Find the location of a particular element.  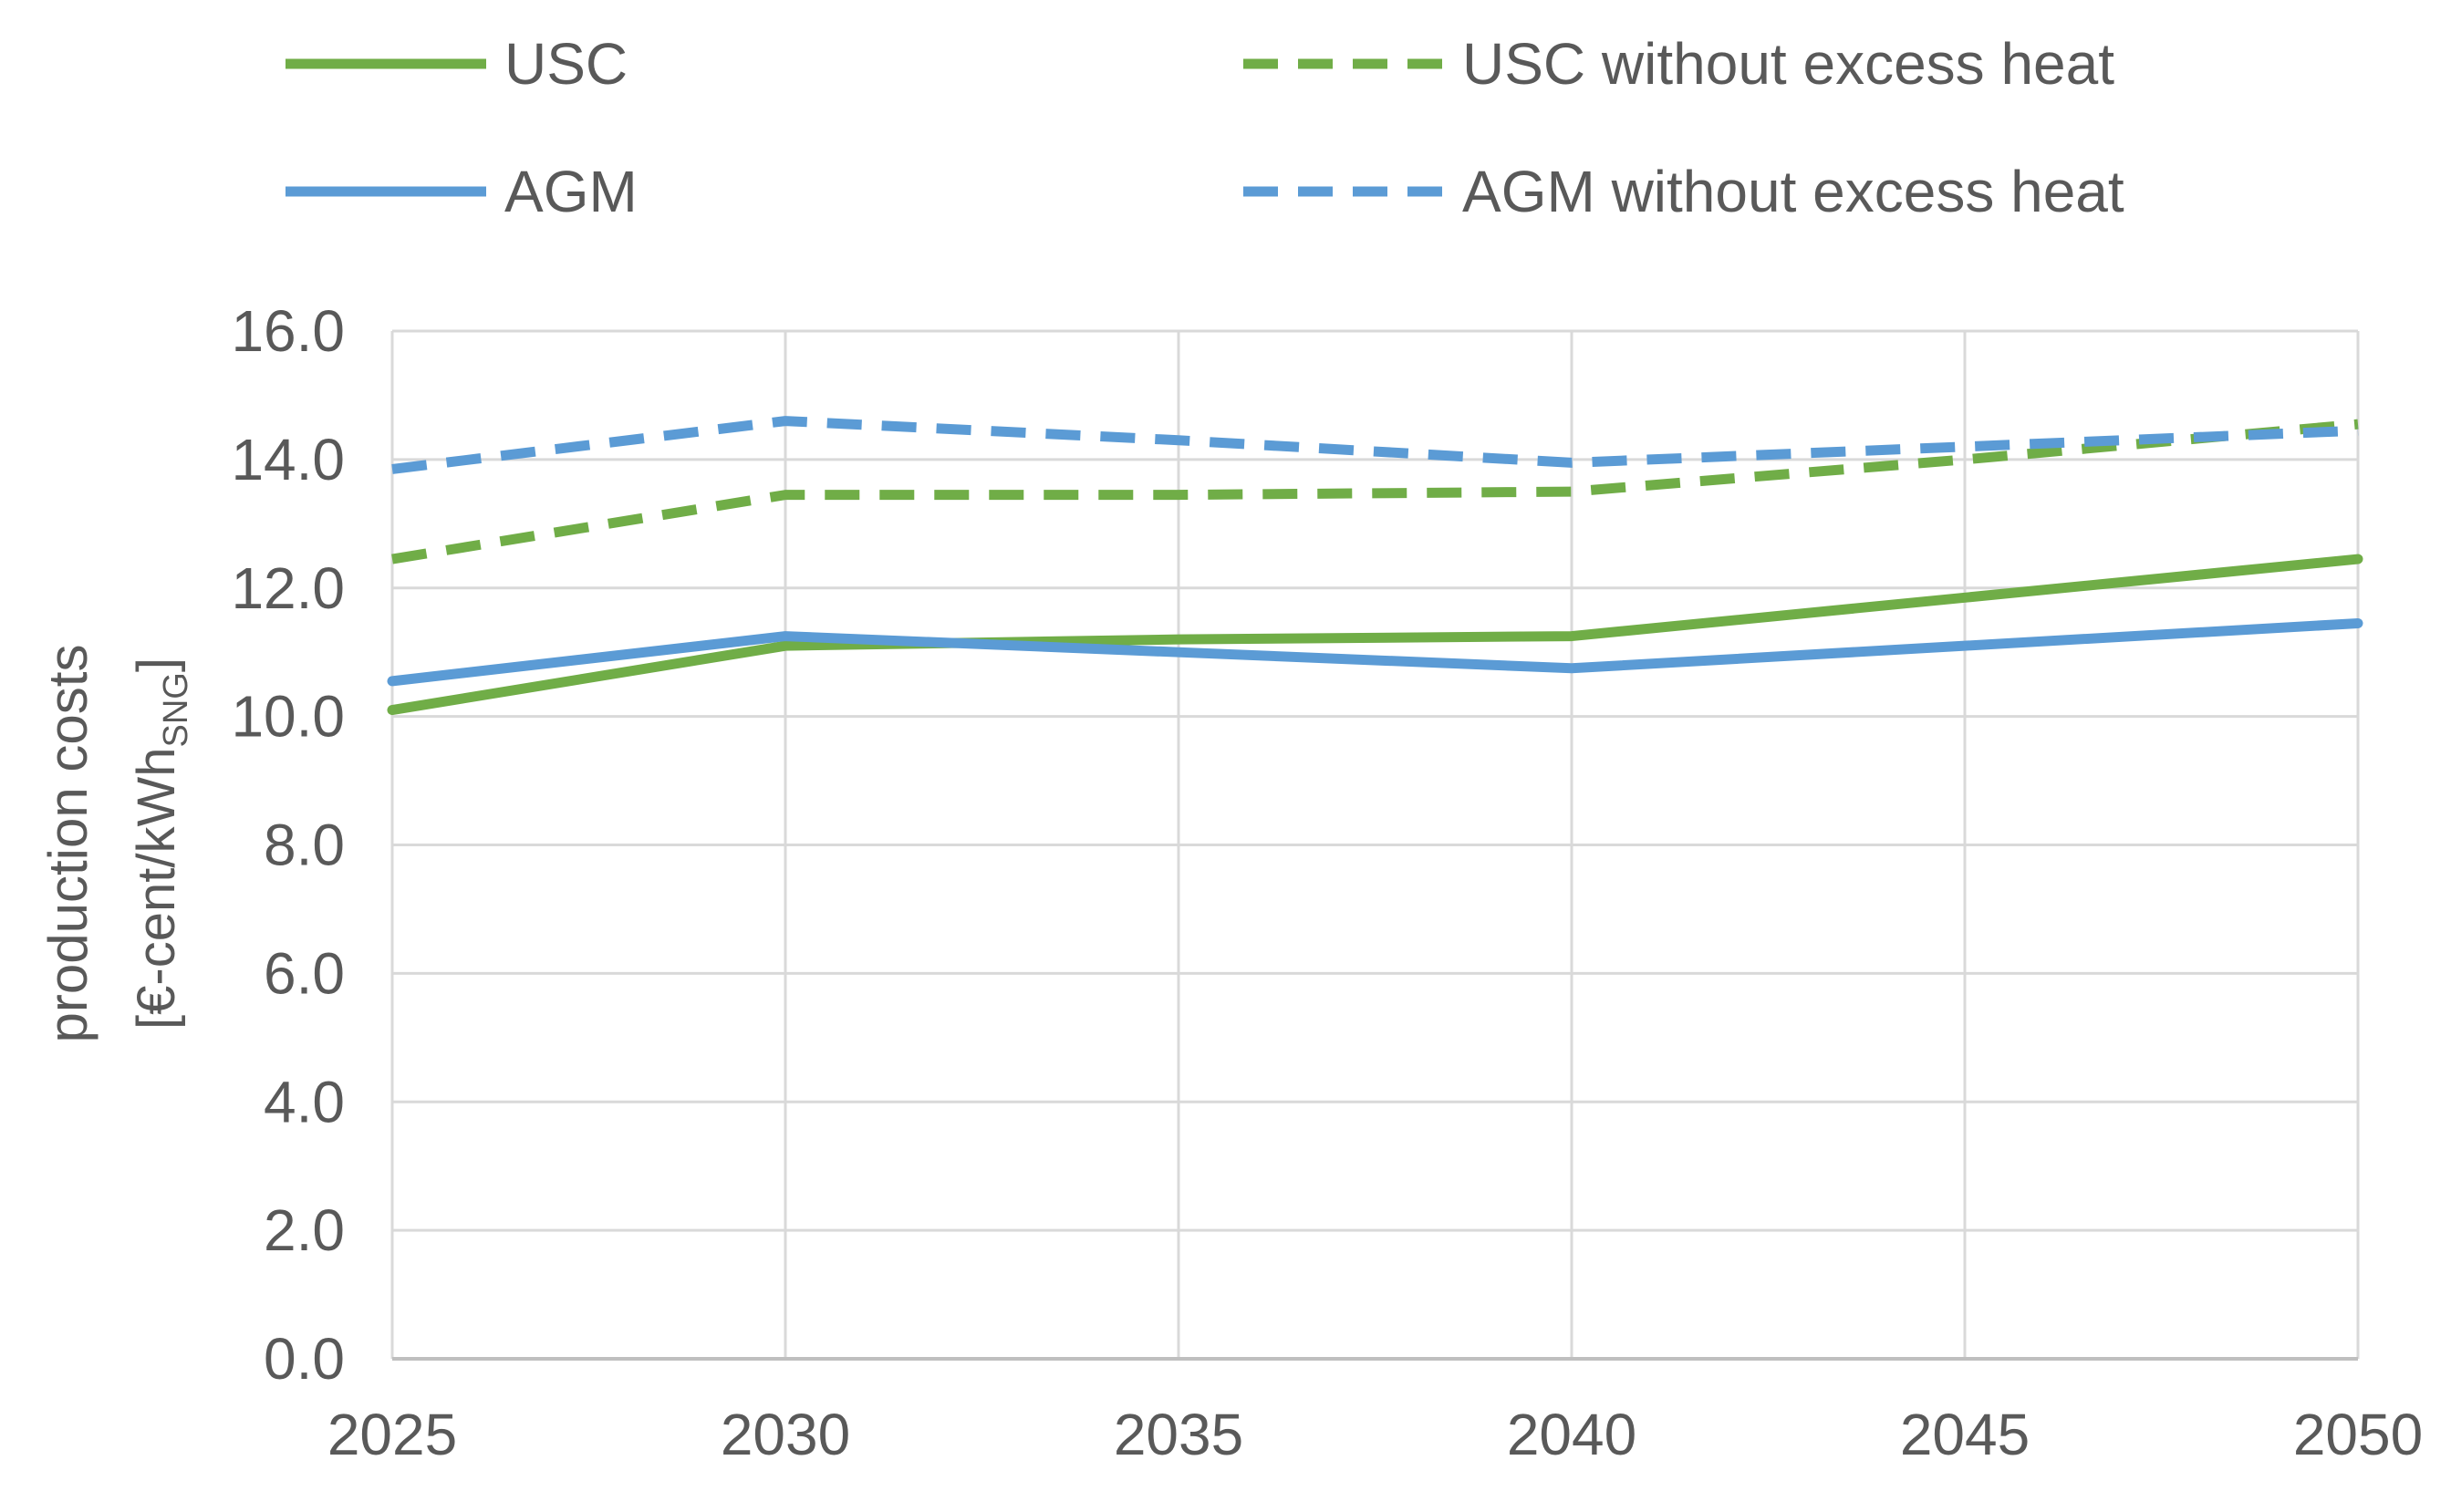

y-tick-label: 16.0 is located at coordinates (288, 331).